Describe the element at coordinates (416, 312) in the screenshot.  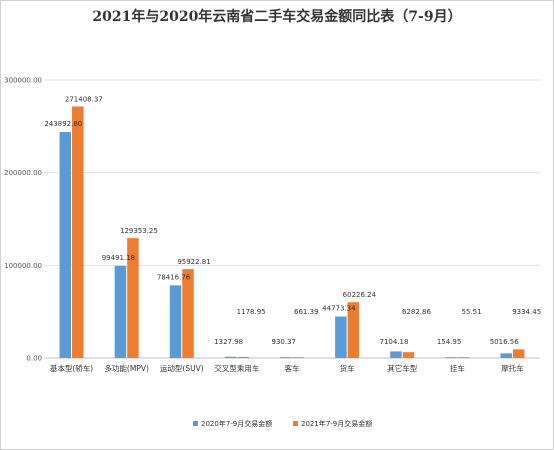
I see `data-label-2021: 6282.86` at that location.